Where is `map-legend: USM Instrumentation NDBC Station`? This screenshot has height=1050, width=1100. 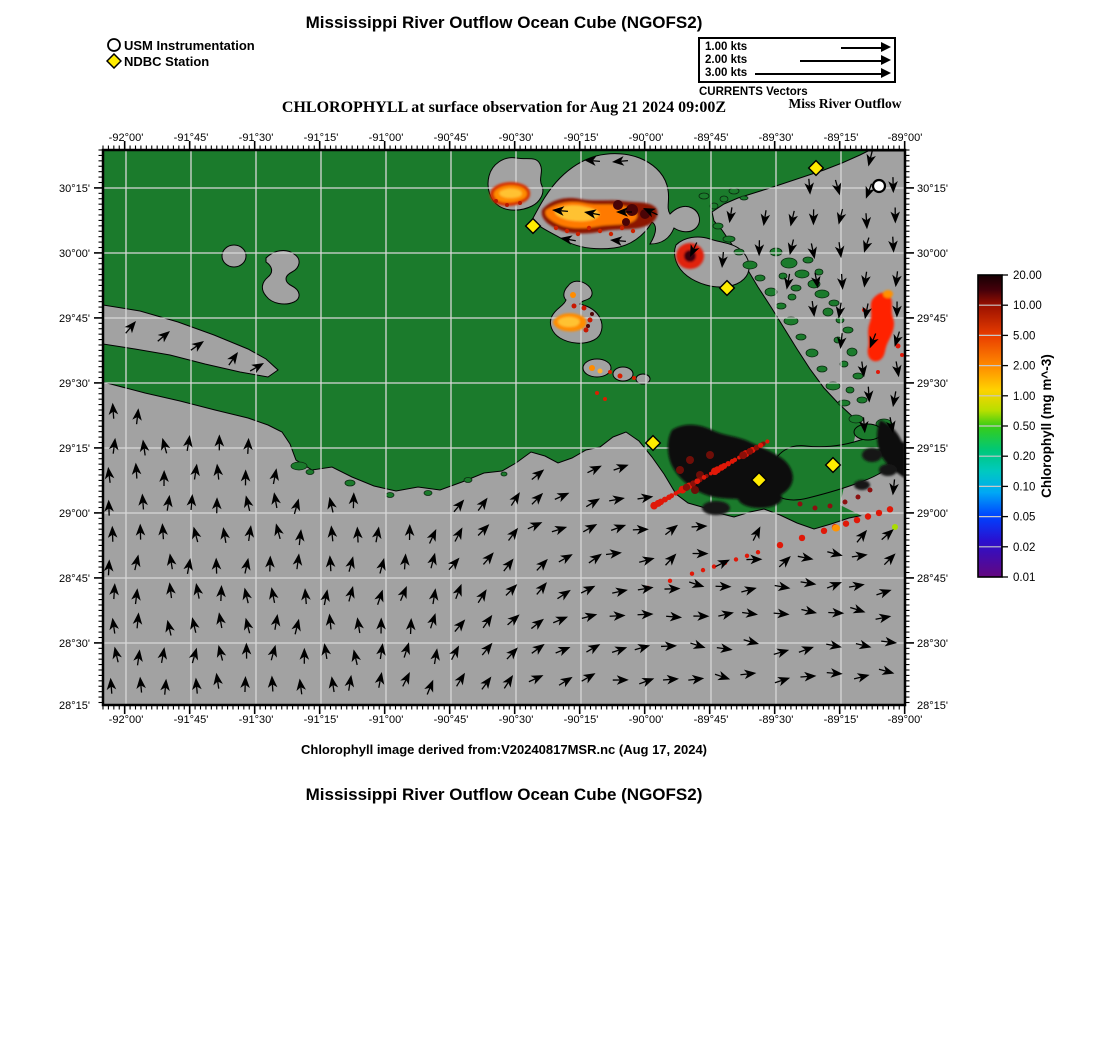 map-legend: USM Instrumentation NDBC Station is located at coordinates (180, 53).